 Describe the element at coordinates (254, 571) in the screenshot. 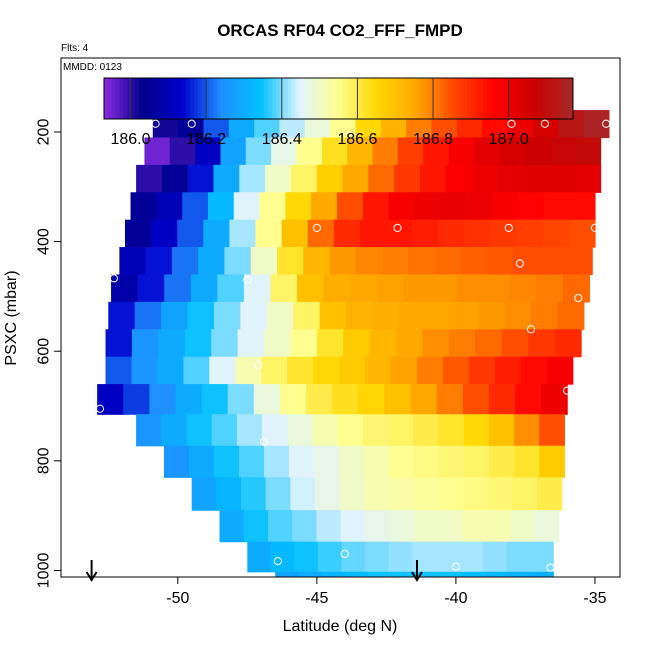

I see `arrows` at that location.